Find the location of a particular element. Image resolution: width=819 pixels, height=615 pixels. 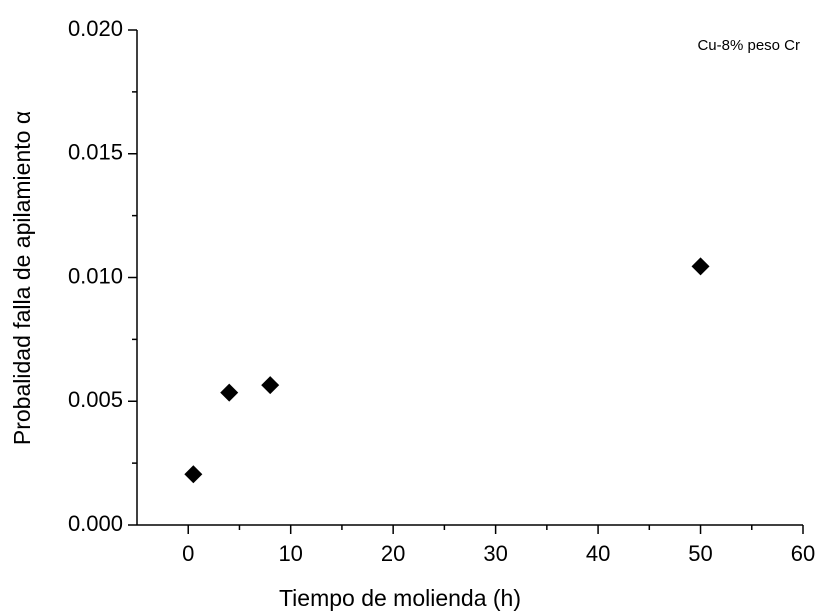

y-tick-label: 0.015 is located at coordinates (95, 152).